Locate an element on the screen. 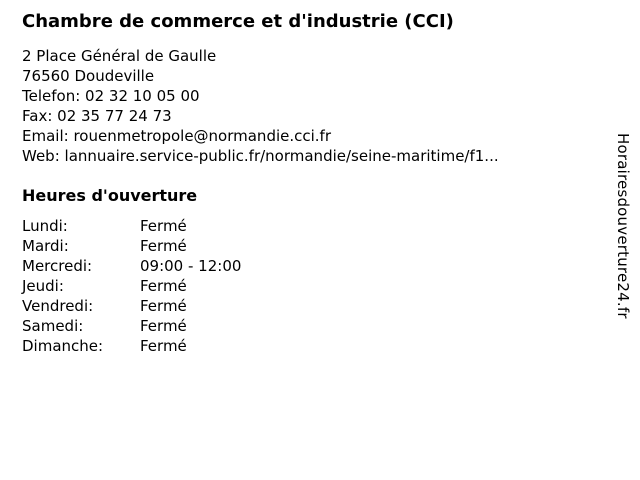  email-value: rouenmetropole@normandie.cci.fr is located at coordinates (202, 136).